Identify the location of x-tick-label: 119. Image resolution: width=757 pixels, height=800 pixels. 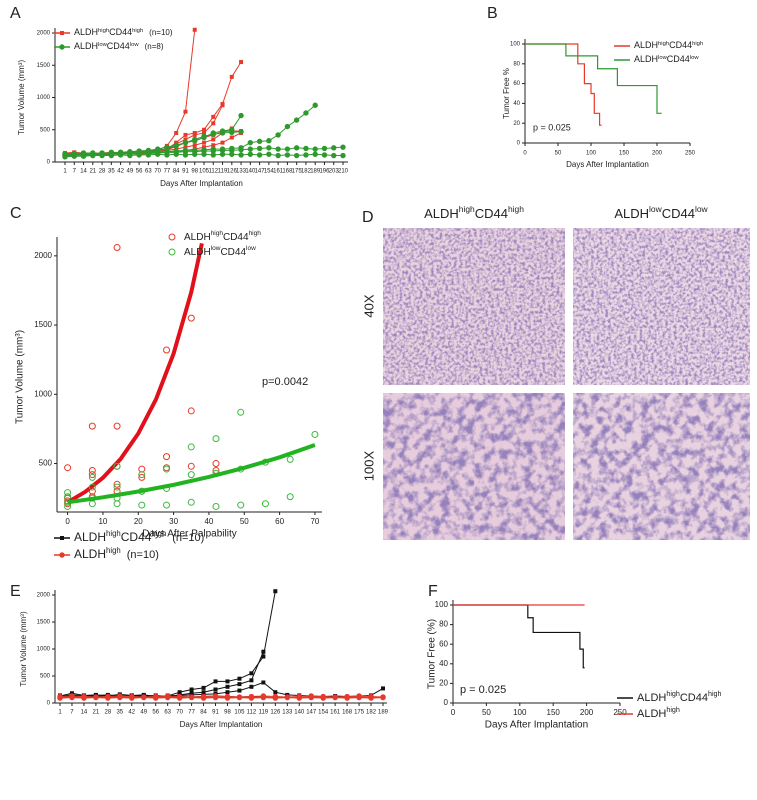
(223, 172).